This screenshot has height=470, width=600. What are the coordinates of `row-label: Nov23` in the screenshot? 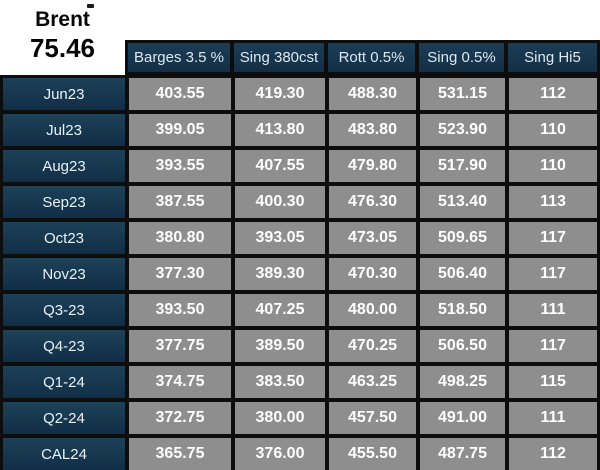 It's located at (64, 274).